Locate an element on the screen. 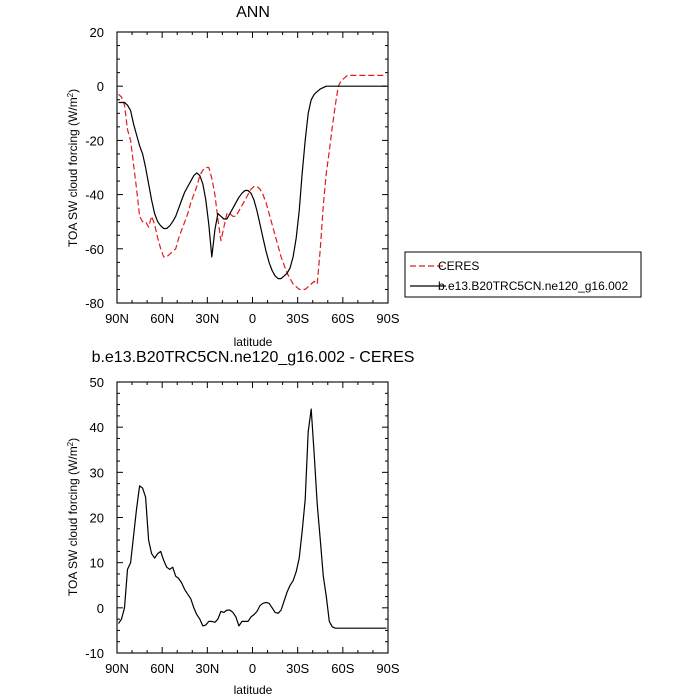  y-tick-label: -80 is located at coordinates (94, 303).